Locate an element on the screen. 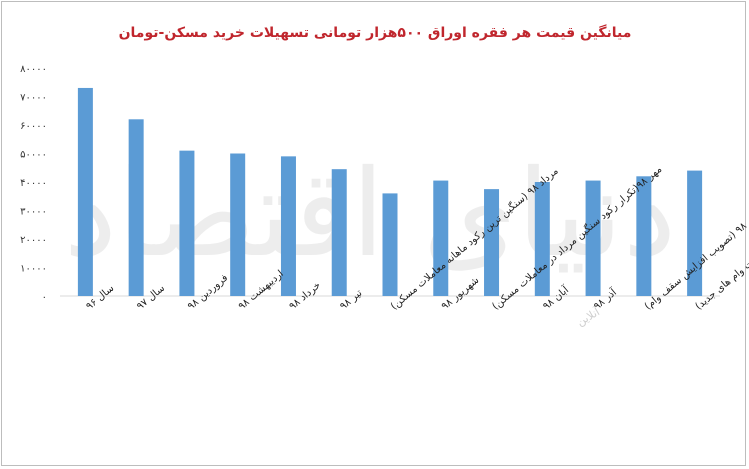  y-tick-label: ۴۰۰۰۰ is located at coordinates (33, 183).